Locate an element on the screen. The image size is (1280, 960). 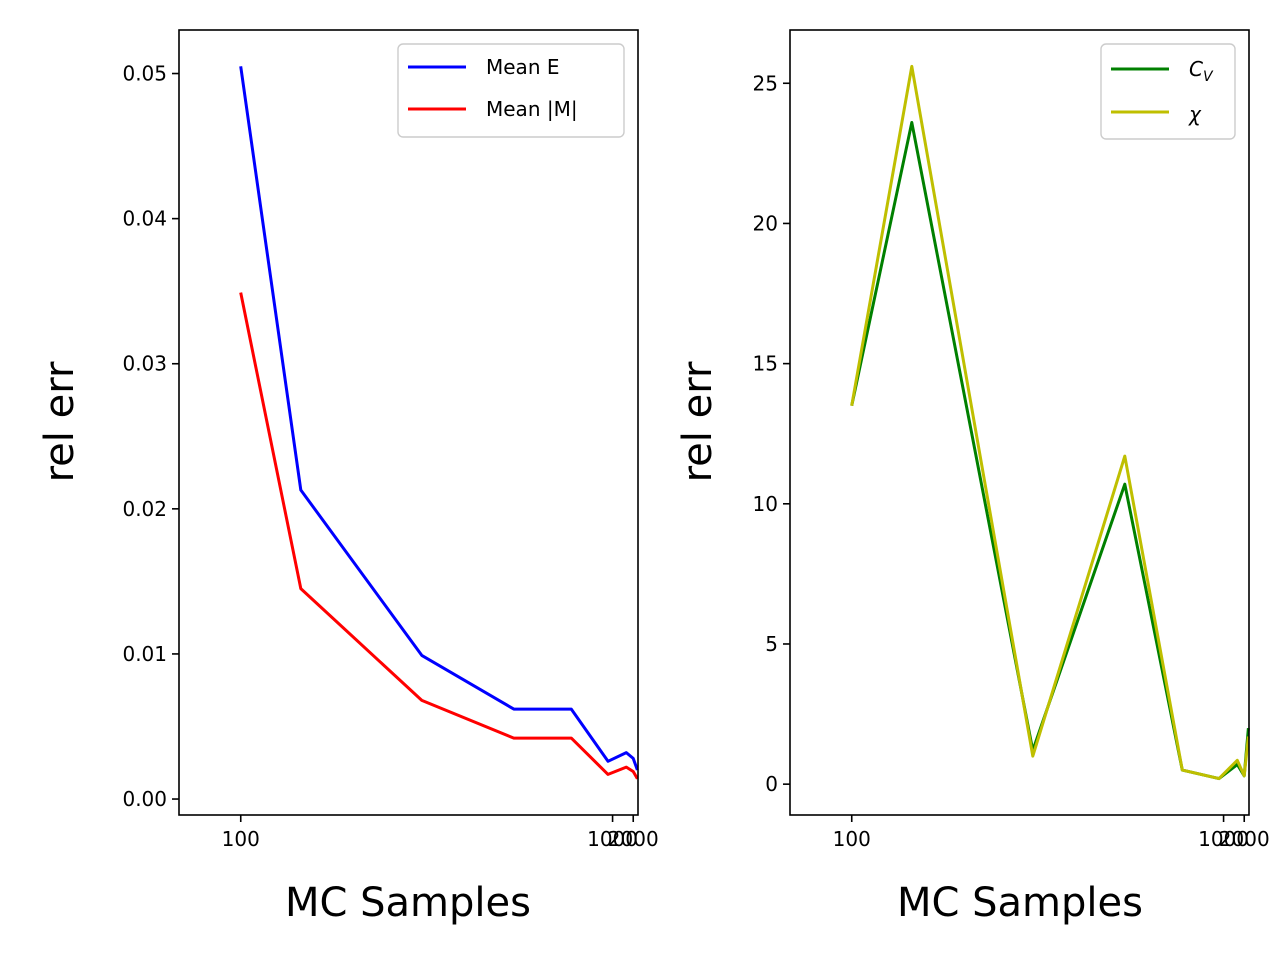
left-y-tick-label: 0.04 is located at coordinates (144, 219).